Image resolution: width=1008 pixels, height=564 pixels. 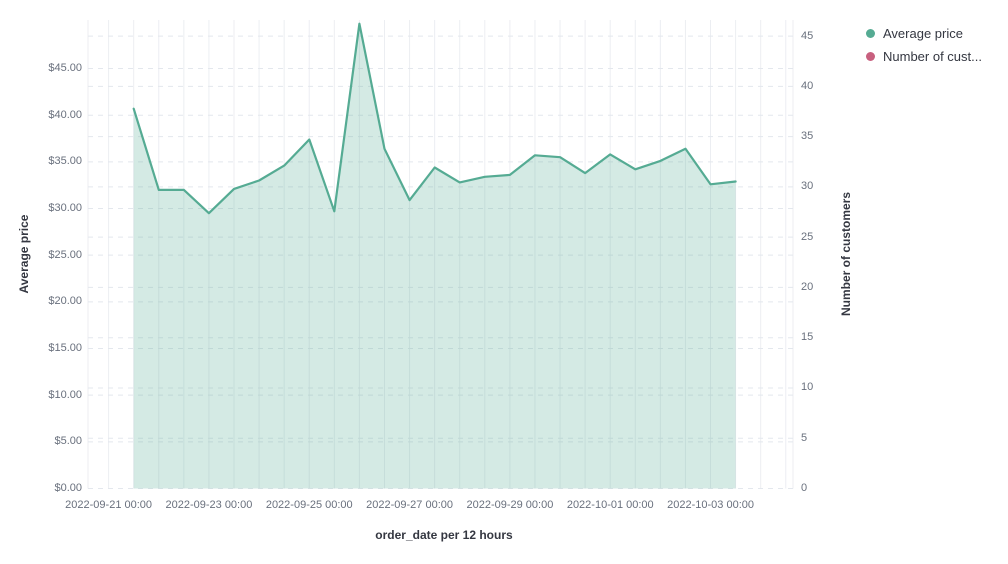 I want to click on x-axis-tick-label: 2022-10-01 00:00, so click(x=610, y=505).